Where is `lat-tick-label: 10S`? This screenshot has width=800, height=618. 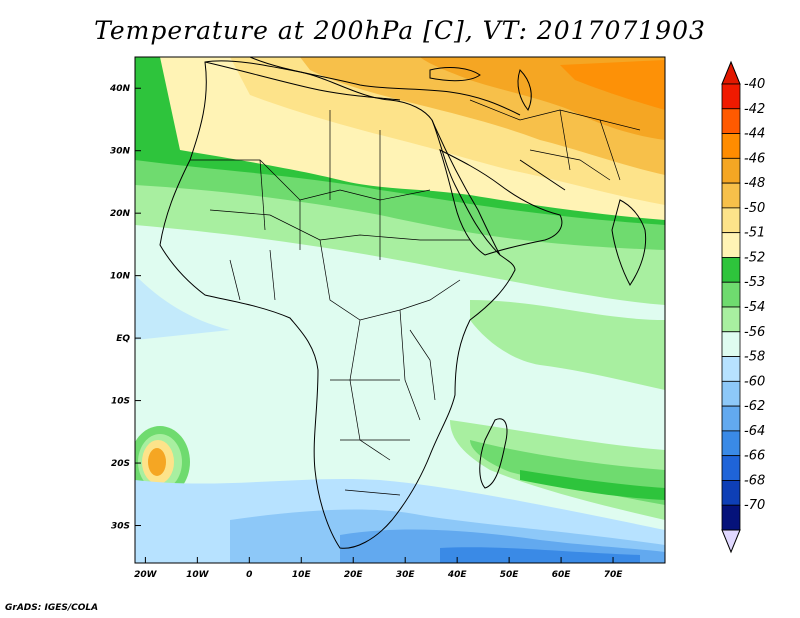 lat-tick-label: 10S is located at coordinates (120, 402).